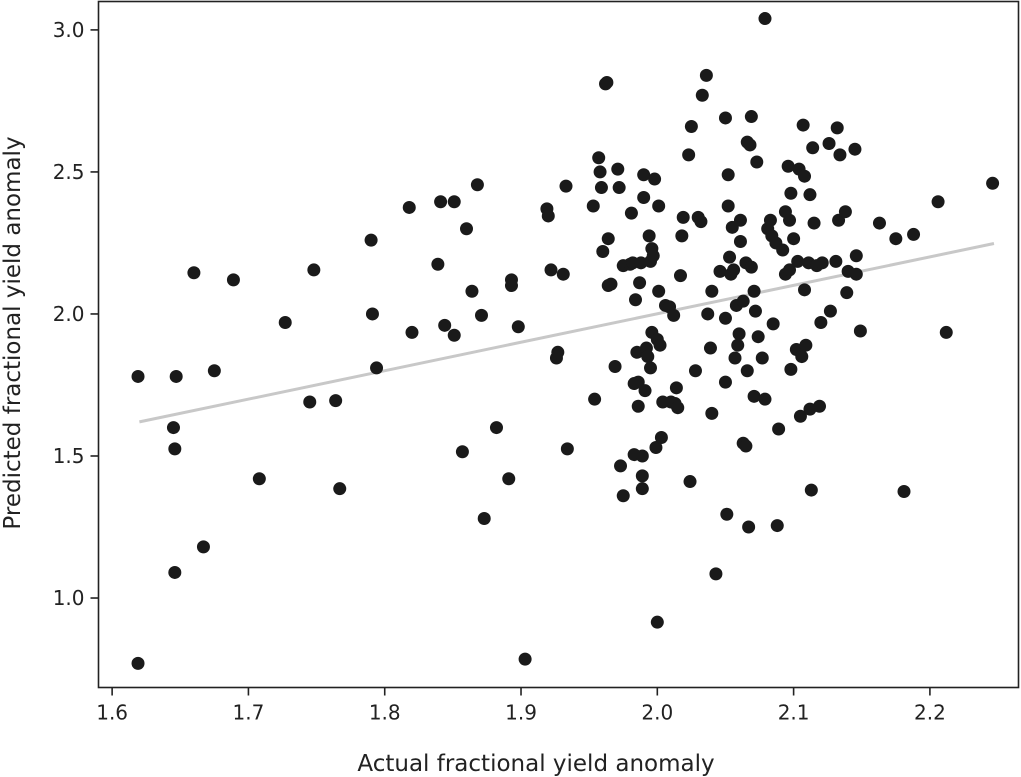 This screenshot has width=1021, height=777. What do you see at coordinates (69, 314) in the screenshot?
I see `y-tick-label: 2.0` at bounding box center [69, 314].